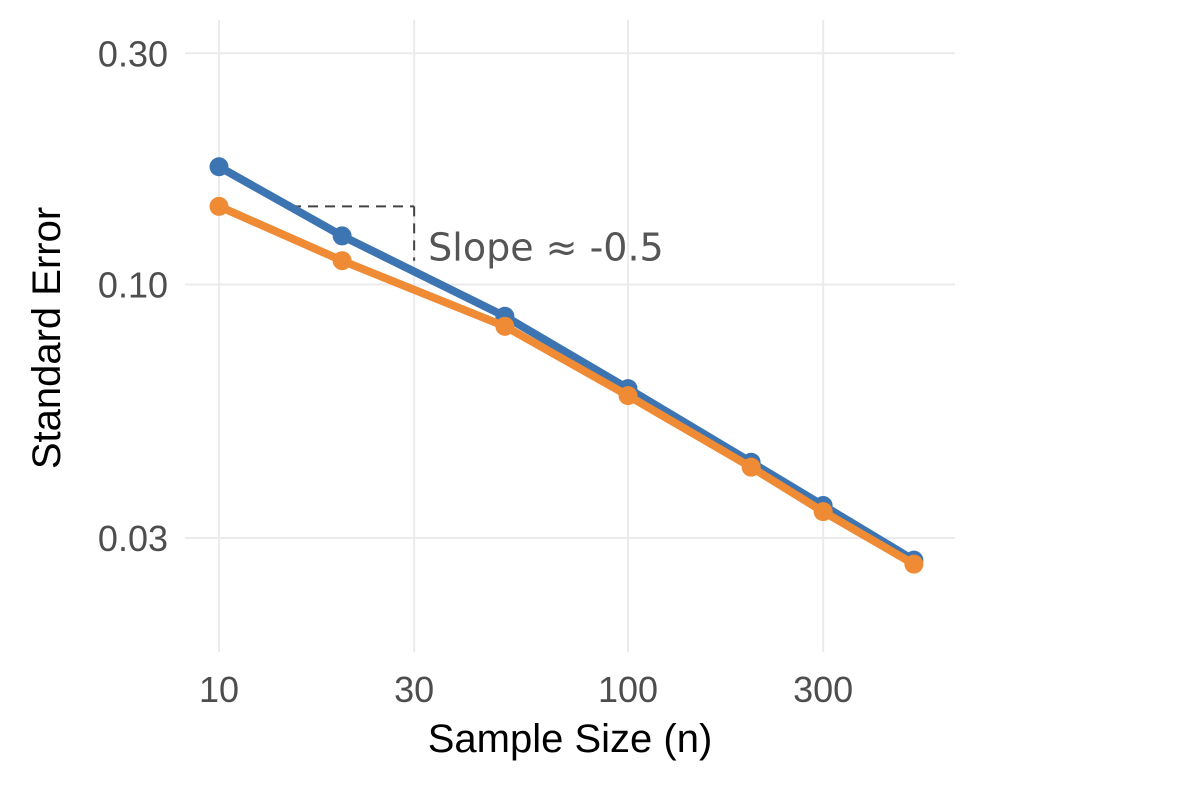  Describe the element at coordinates (546, 248) in the screenshot. I see `slope-annotation-text: Slope ≈ -0.5` at that location.